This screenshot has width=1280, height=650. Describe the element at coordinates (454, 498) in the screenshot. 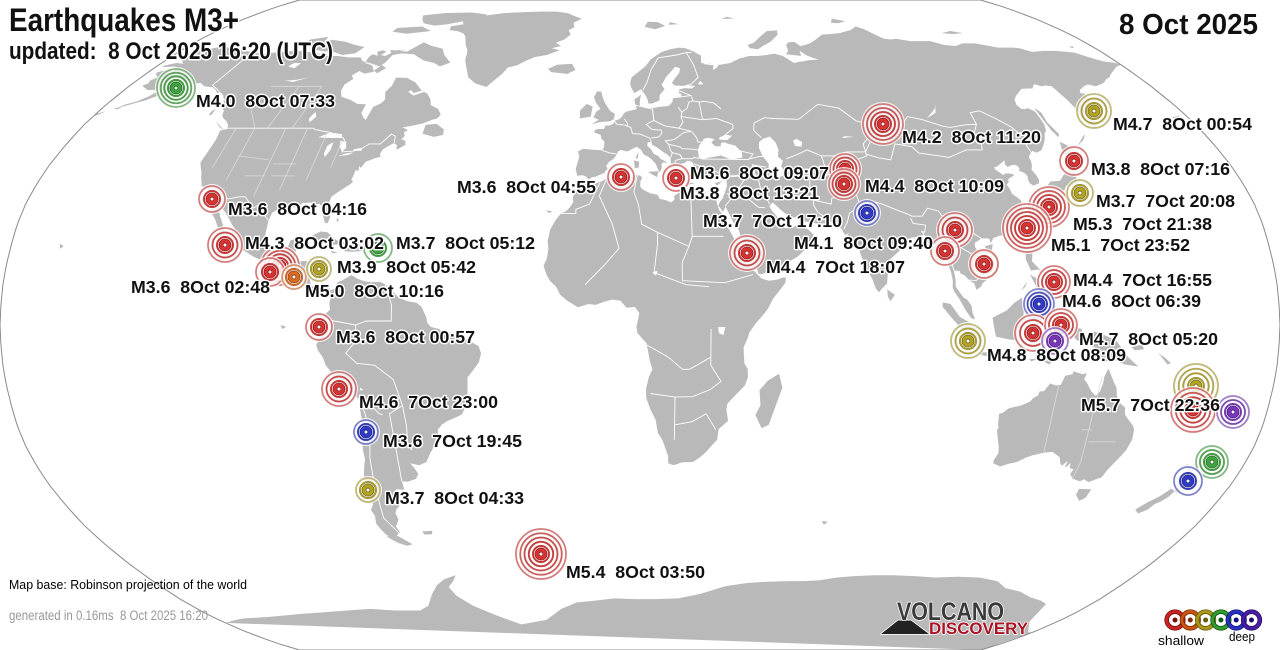

I see `svg-text: M3.7 8Oct 04:33` at that location.